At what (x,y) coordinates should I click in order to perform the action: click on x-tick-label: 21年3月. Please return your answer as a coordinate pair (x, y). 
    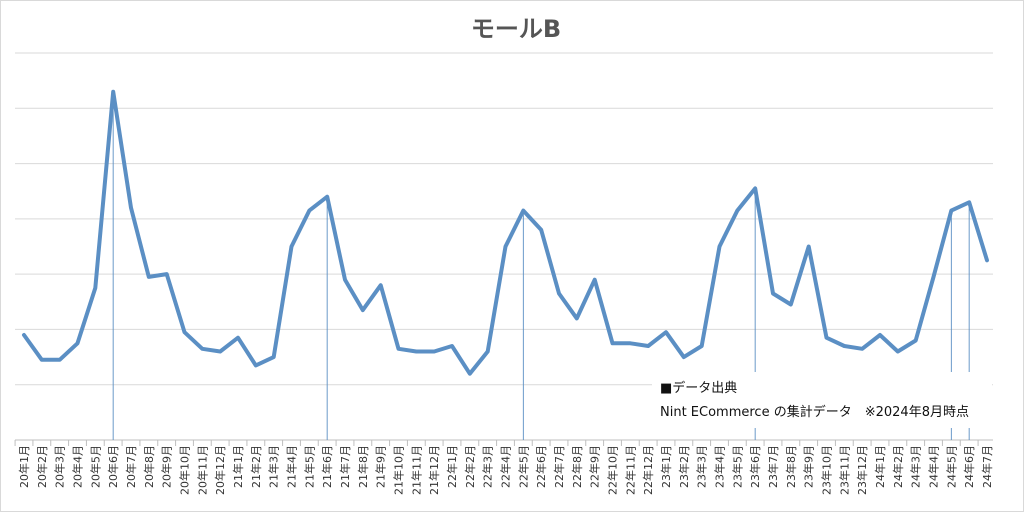
    Looking at the image, I should click on (274, 466).